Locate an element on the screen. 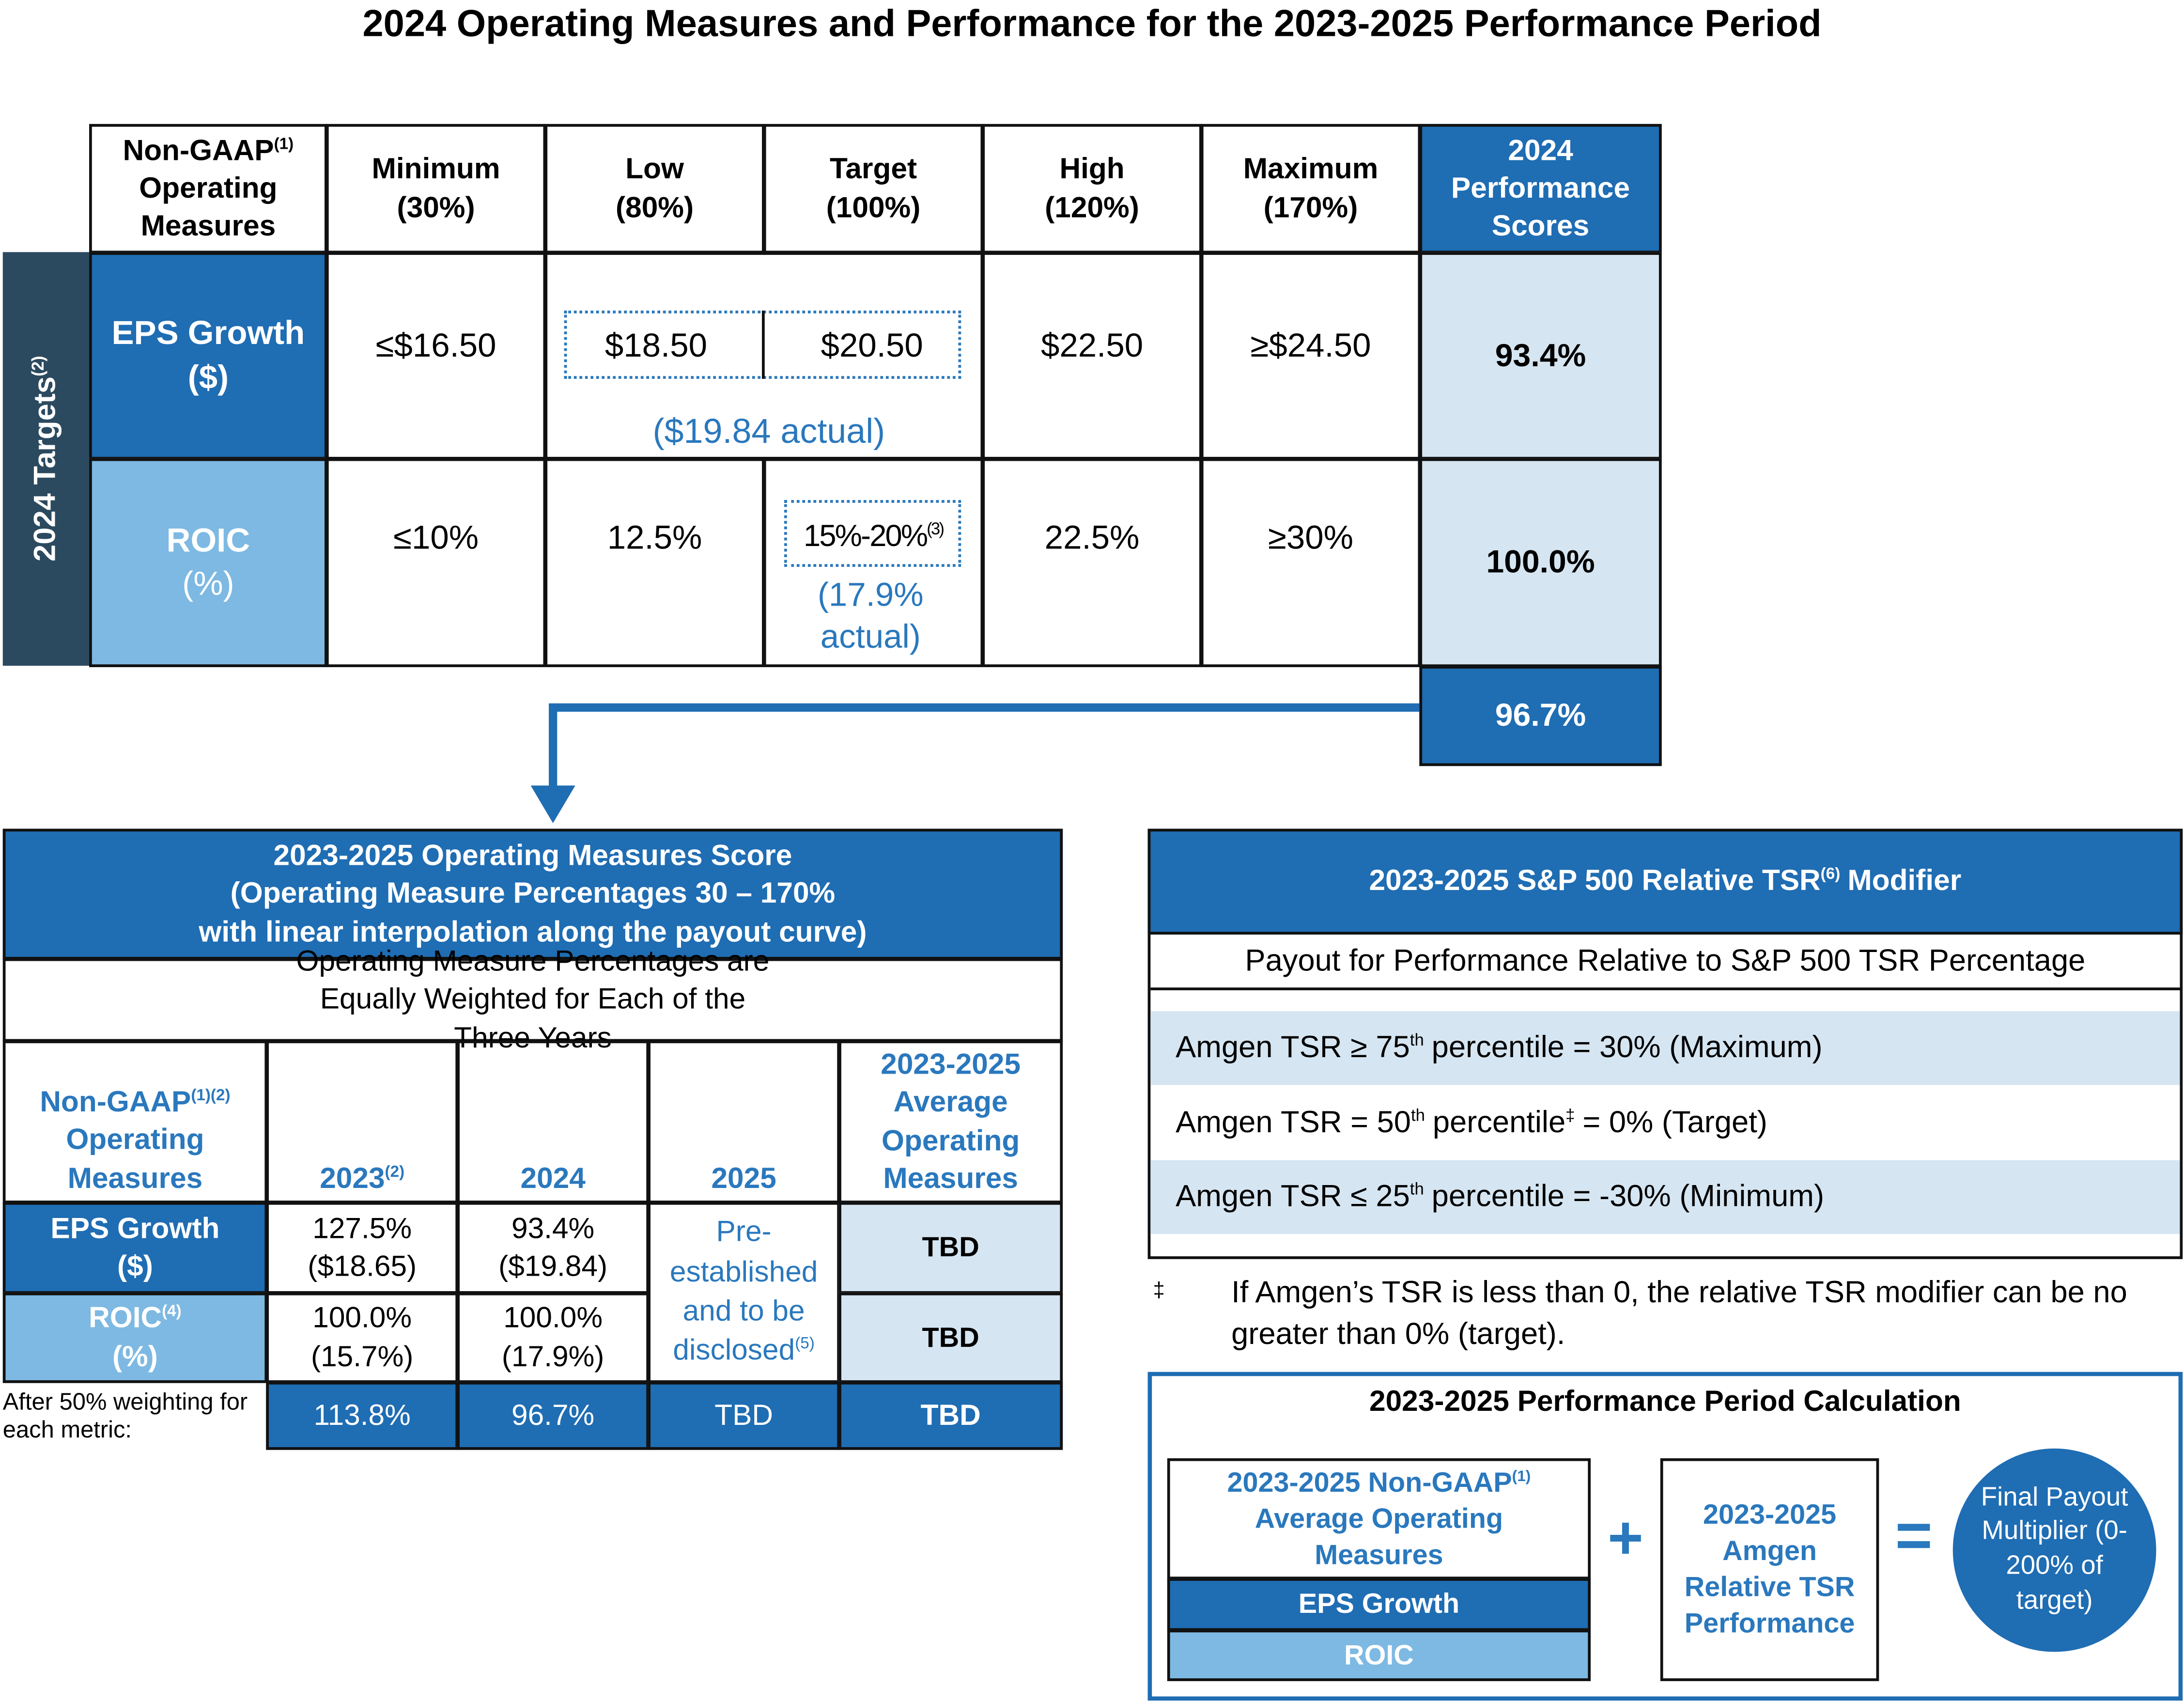 The width and height of the screenshot is (2184, 1702). calc-title: 2023-2025 Performance Period Calculation is located at coordinates (1665, 1402).